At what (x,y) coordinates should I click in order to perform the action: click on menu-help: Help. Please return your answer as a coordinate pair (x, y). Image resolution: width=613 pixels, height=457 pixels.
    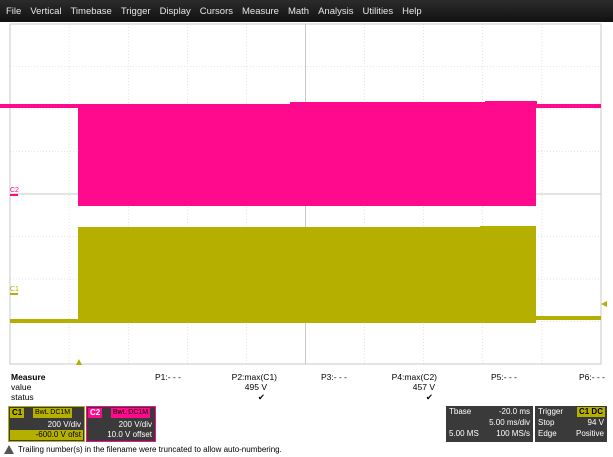
    Looking at the image, I should click on (412, 11).